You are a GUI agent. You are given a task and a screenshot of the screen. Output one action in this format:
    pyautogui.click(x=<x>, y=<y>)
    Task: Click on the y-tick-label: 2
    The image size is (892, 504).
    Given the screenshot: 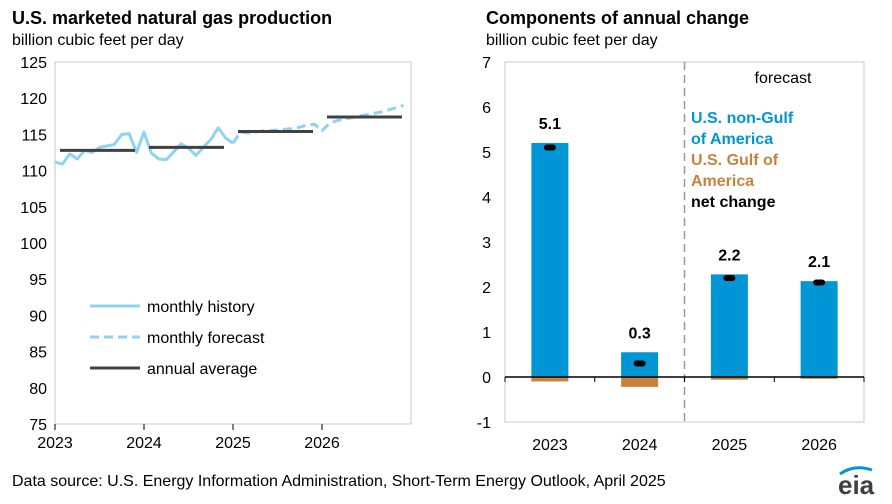 What is the action you would take?
    pyautogui.click(x=486, y=288)
    